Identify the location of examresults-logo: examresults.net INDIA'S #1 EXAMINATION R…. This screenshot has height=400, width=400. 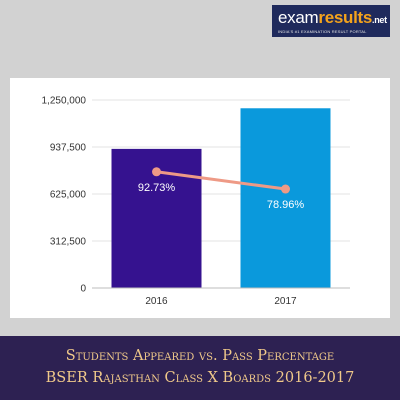
(331, 21).